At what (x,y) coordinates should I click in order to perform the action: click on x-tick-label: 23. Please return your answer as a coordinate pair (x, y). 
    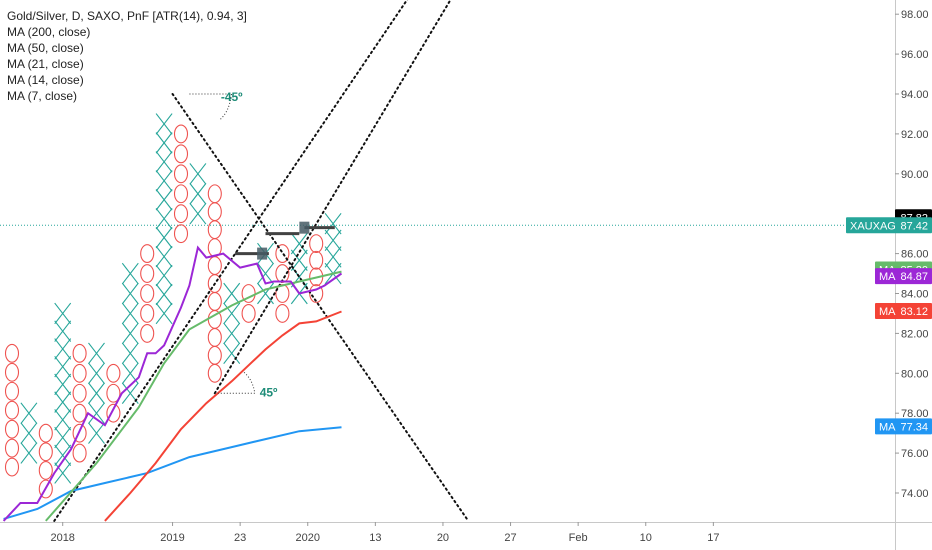
    Looking at the image, I should click on (240, 538).